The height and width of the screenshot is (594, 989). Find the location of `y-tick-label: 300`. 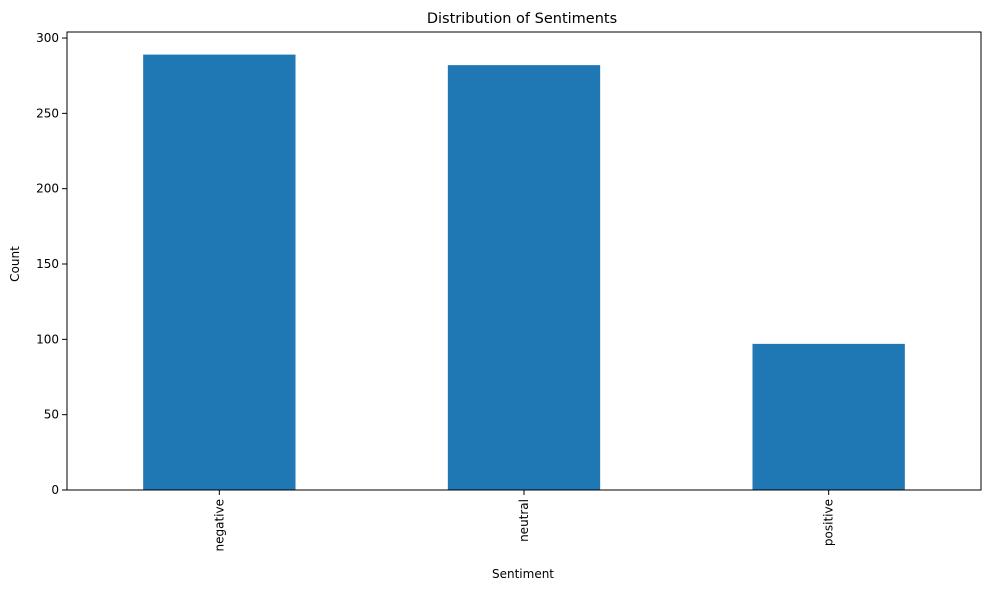

y-tick-label: 300 is located at coordinates (47, 38).